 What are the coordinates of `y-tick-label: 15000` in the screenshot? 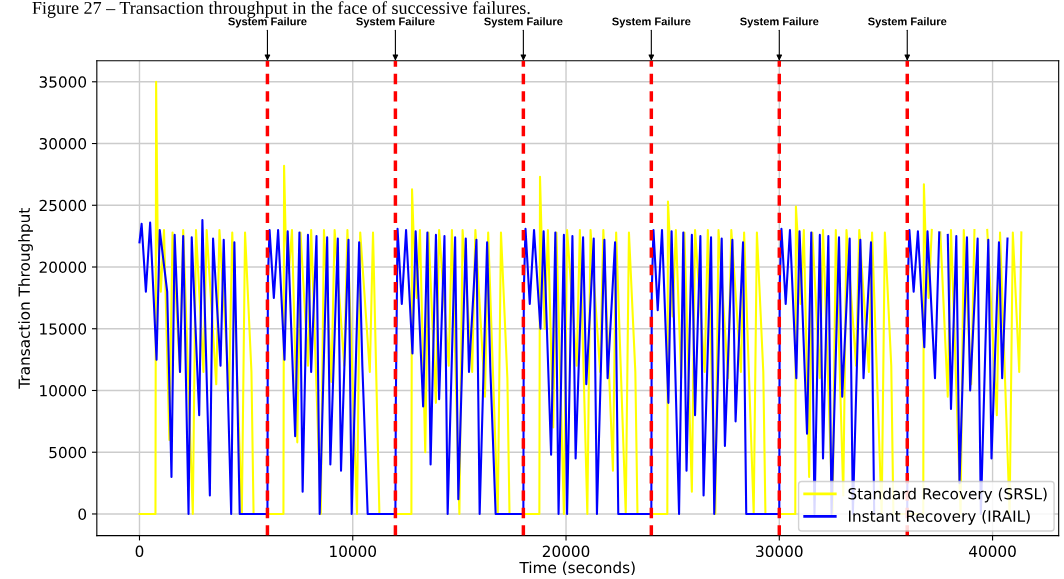 It's located at (63, 329).